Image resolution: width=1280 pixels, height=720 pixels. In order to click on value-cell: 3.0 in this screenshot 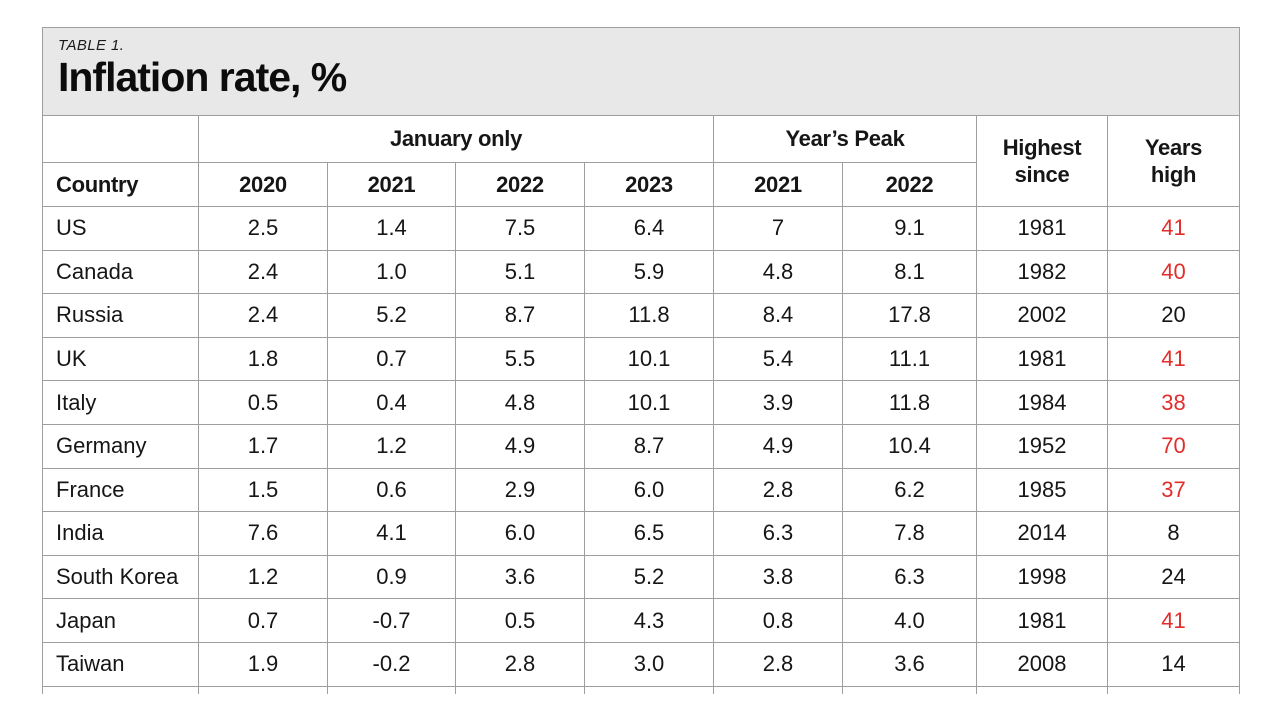, I will do `click(649, 664)`.